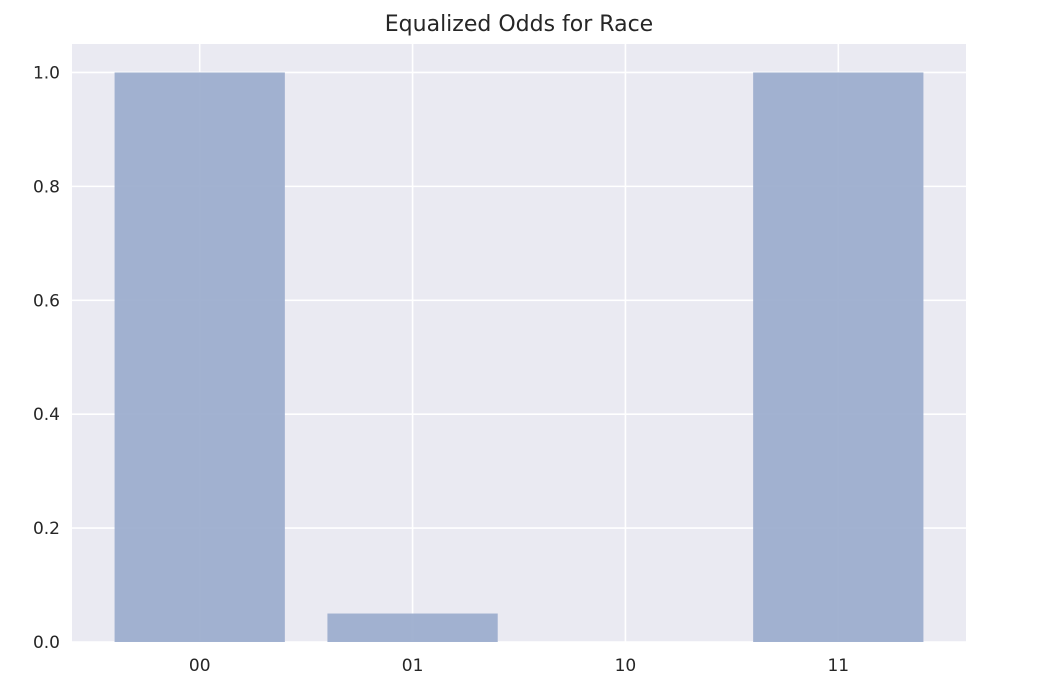  Describe the element at coordinates (46, 187) in the screenshot. I see `y-tick-label: 0.8` at that location.